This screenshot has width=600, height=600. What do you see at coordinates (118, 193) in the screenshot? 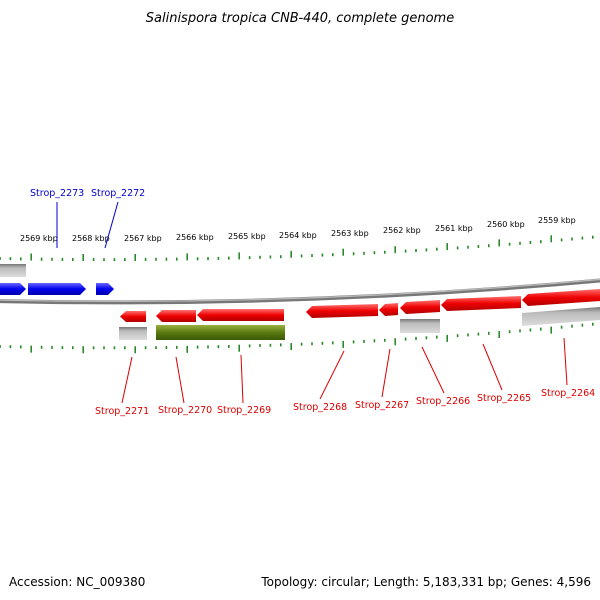
I see `gene-label-strop-2272: Strop_2272` at bounding box center [118, 193].